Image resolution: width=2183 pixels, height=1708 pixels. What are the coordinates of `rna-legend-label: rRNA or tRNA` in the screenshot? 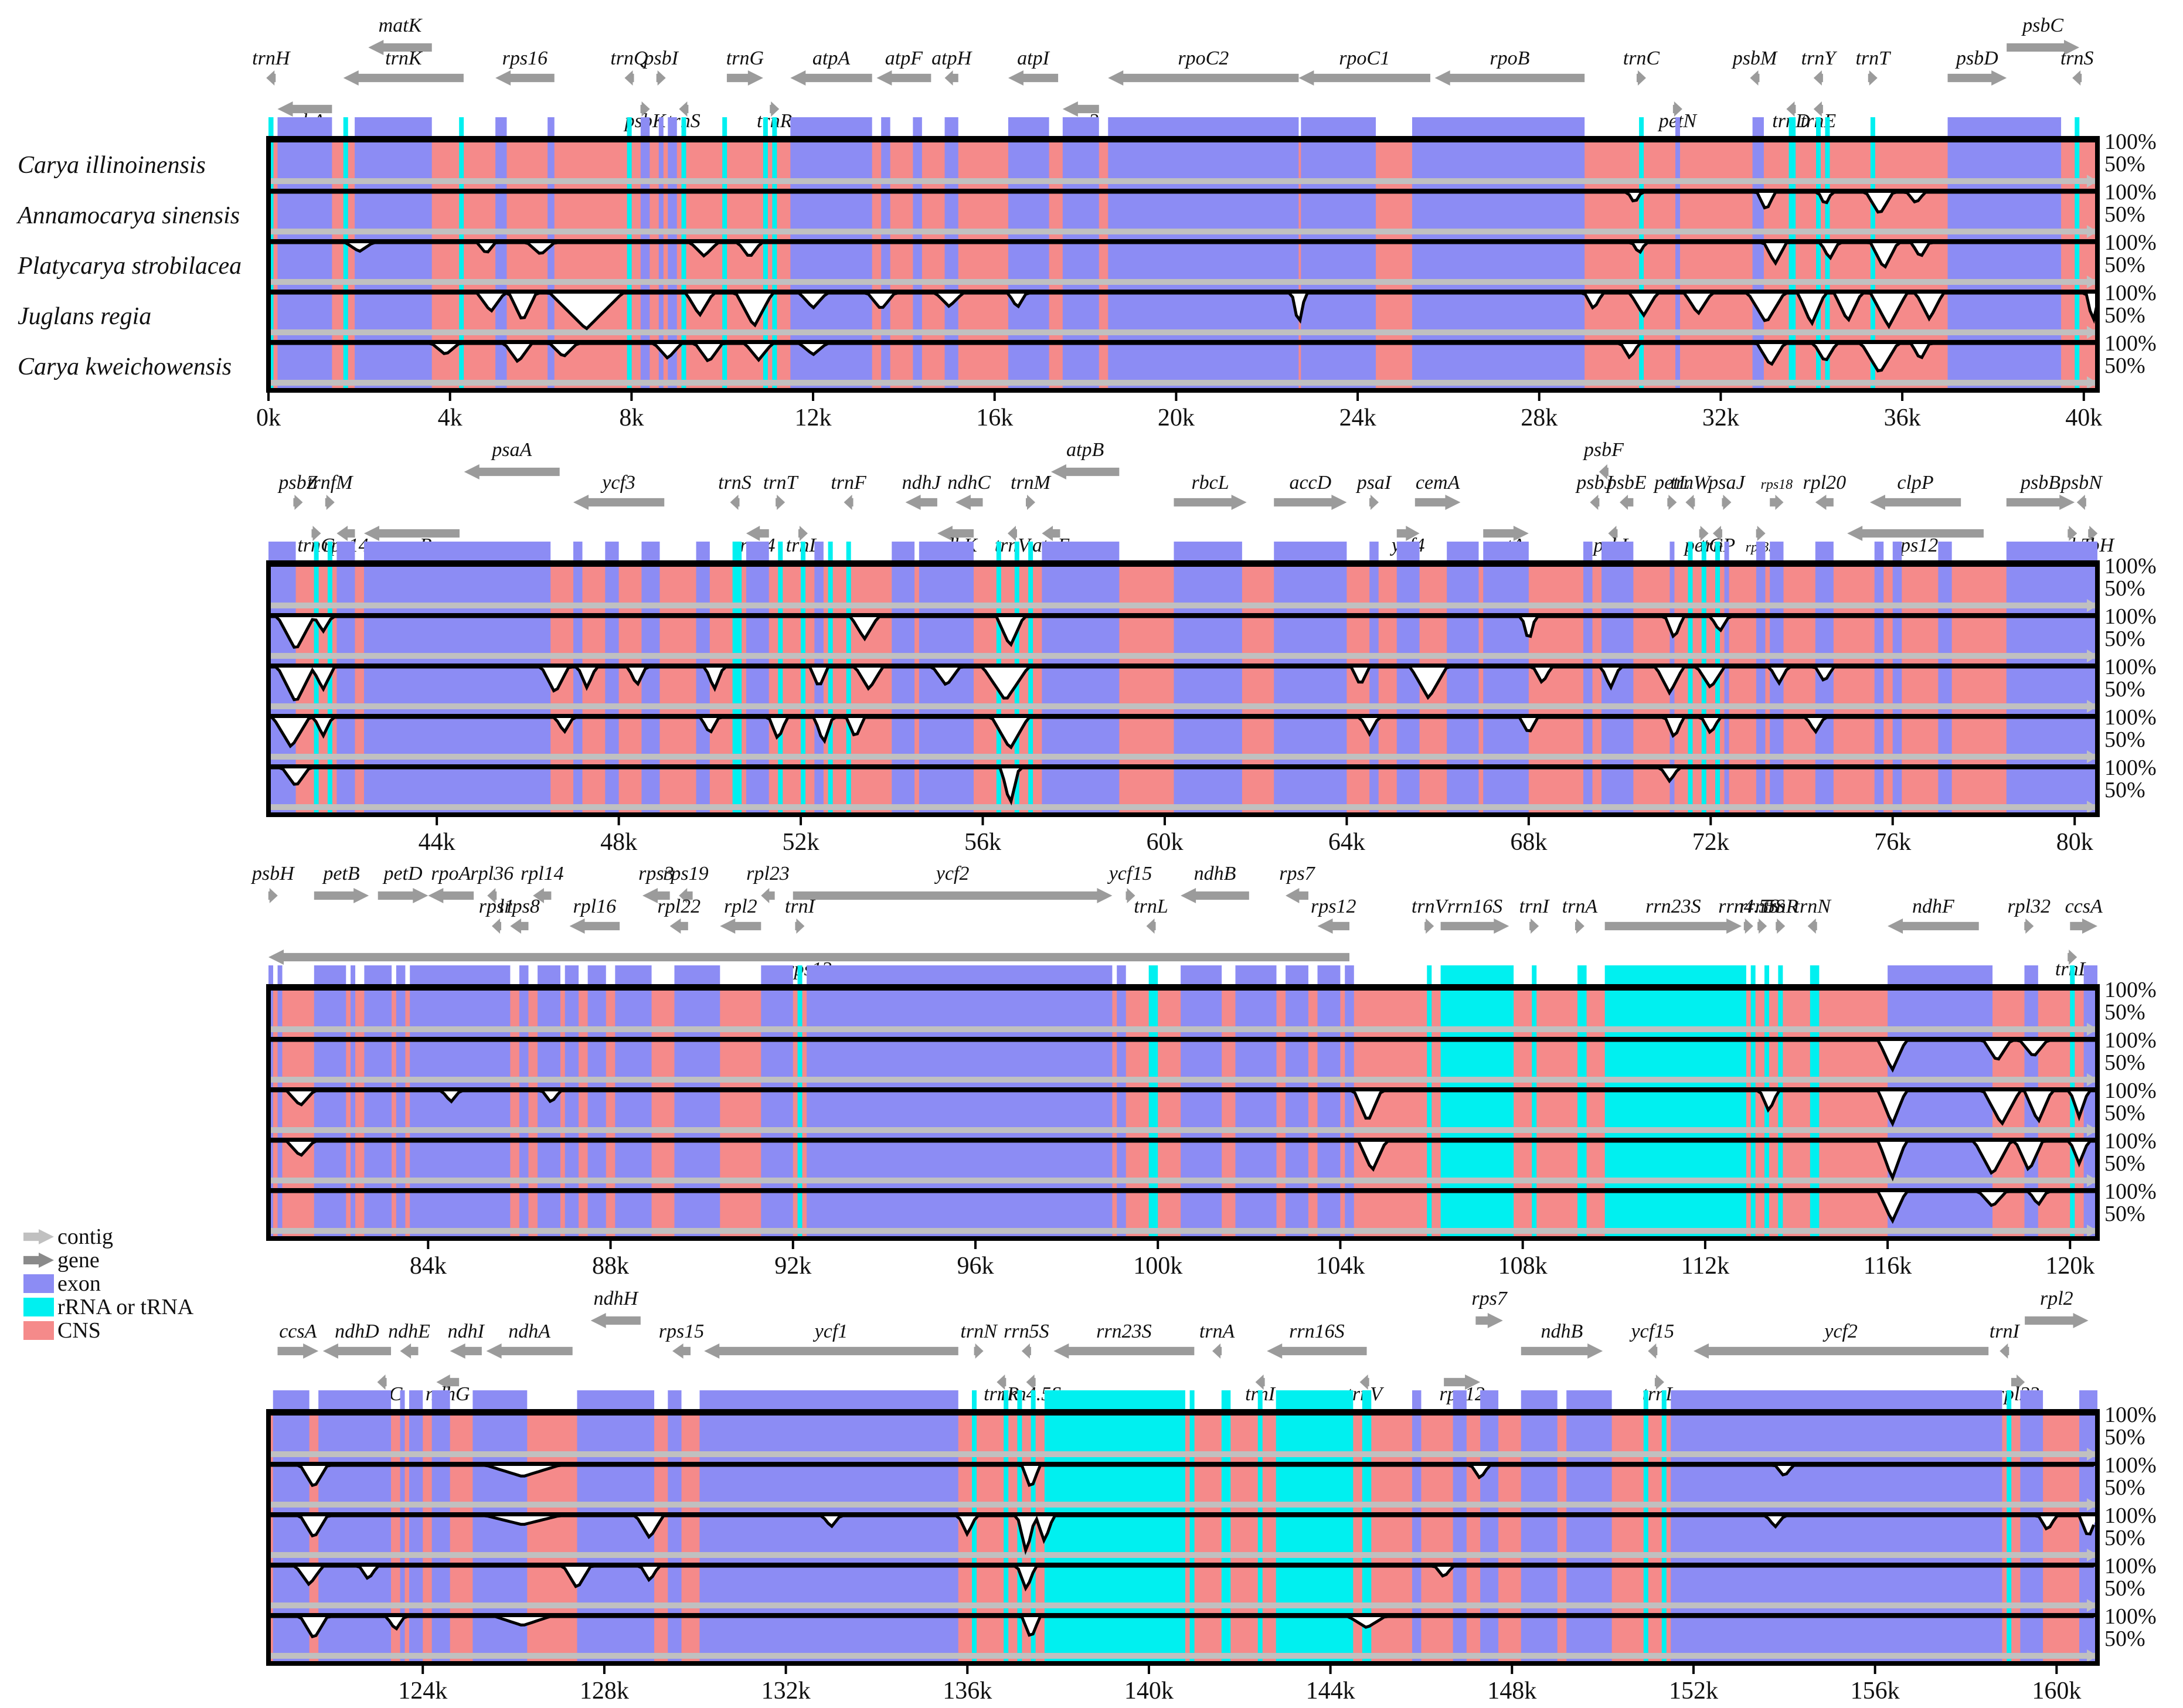 It's located at (125, 1307).